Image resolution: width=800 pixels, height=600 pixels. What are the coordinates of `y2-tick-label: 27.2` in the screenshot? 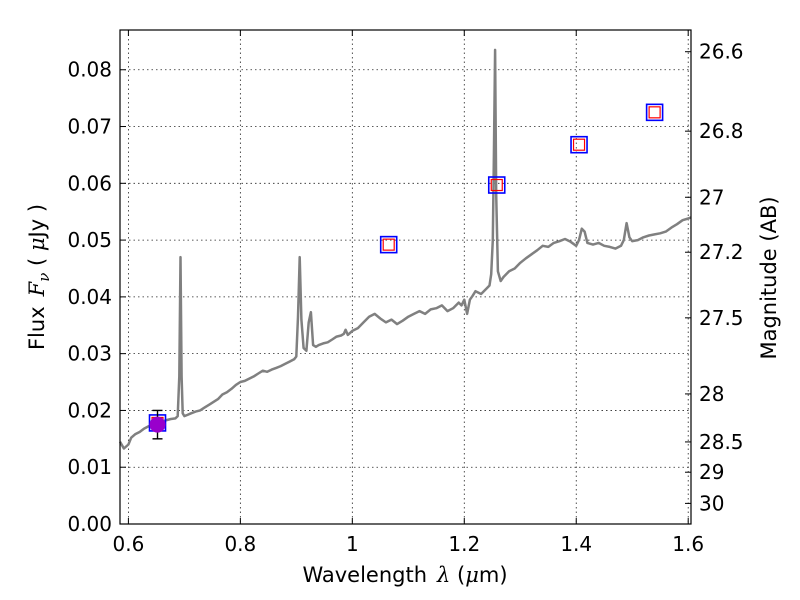 It's located at (721, 252).